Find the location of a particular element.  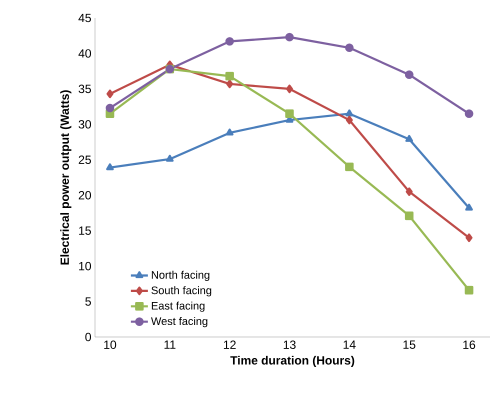

y-tick-label: 0 is located at coordinates (88, 337).